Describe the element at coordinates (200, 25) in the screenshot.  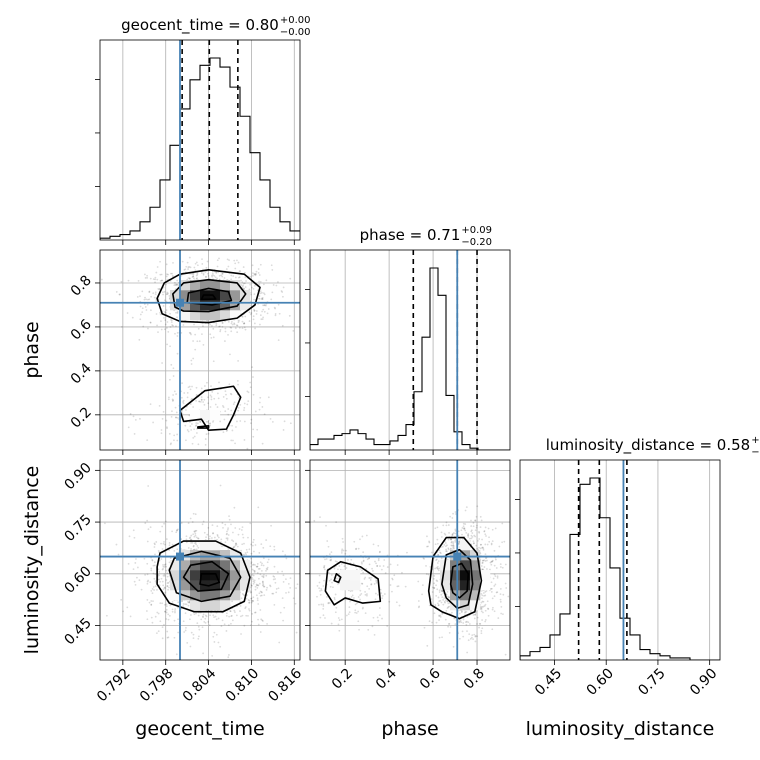
I see `panel-title: geocent_time = 0.80` at that location.